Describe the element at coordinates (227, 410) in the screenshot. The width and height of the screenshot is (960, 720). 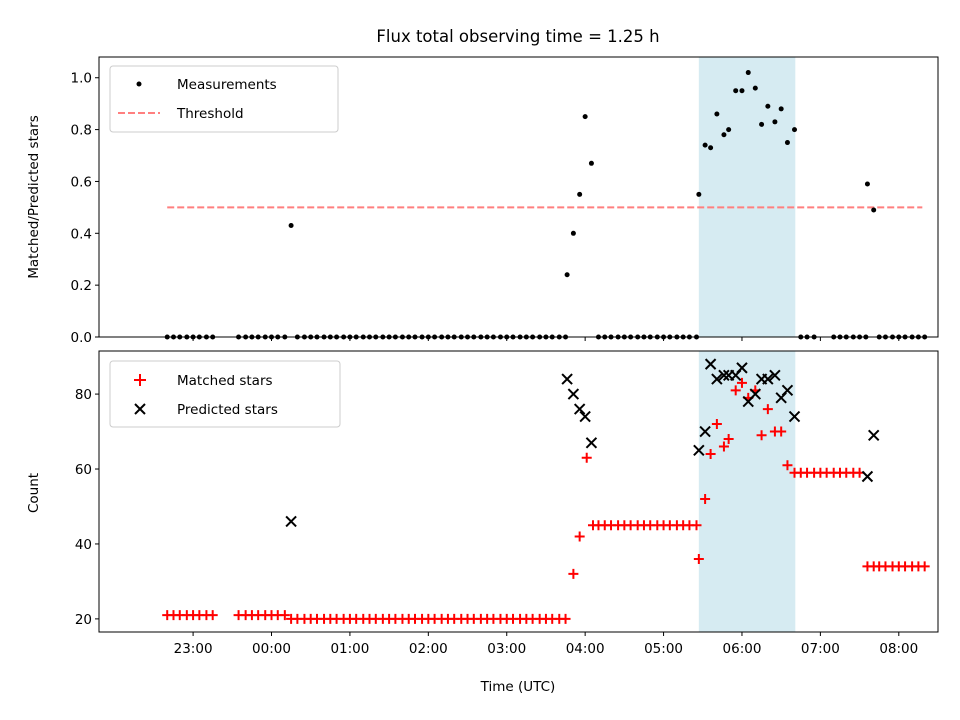
I see `legend-predicted-label: Predicted stars` at that location.